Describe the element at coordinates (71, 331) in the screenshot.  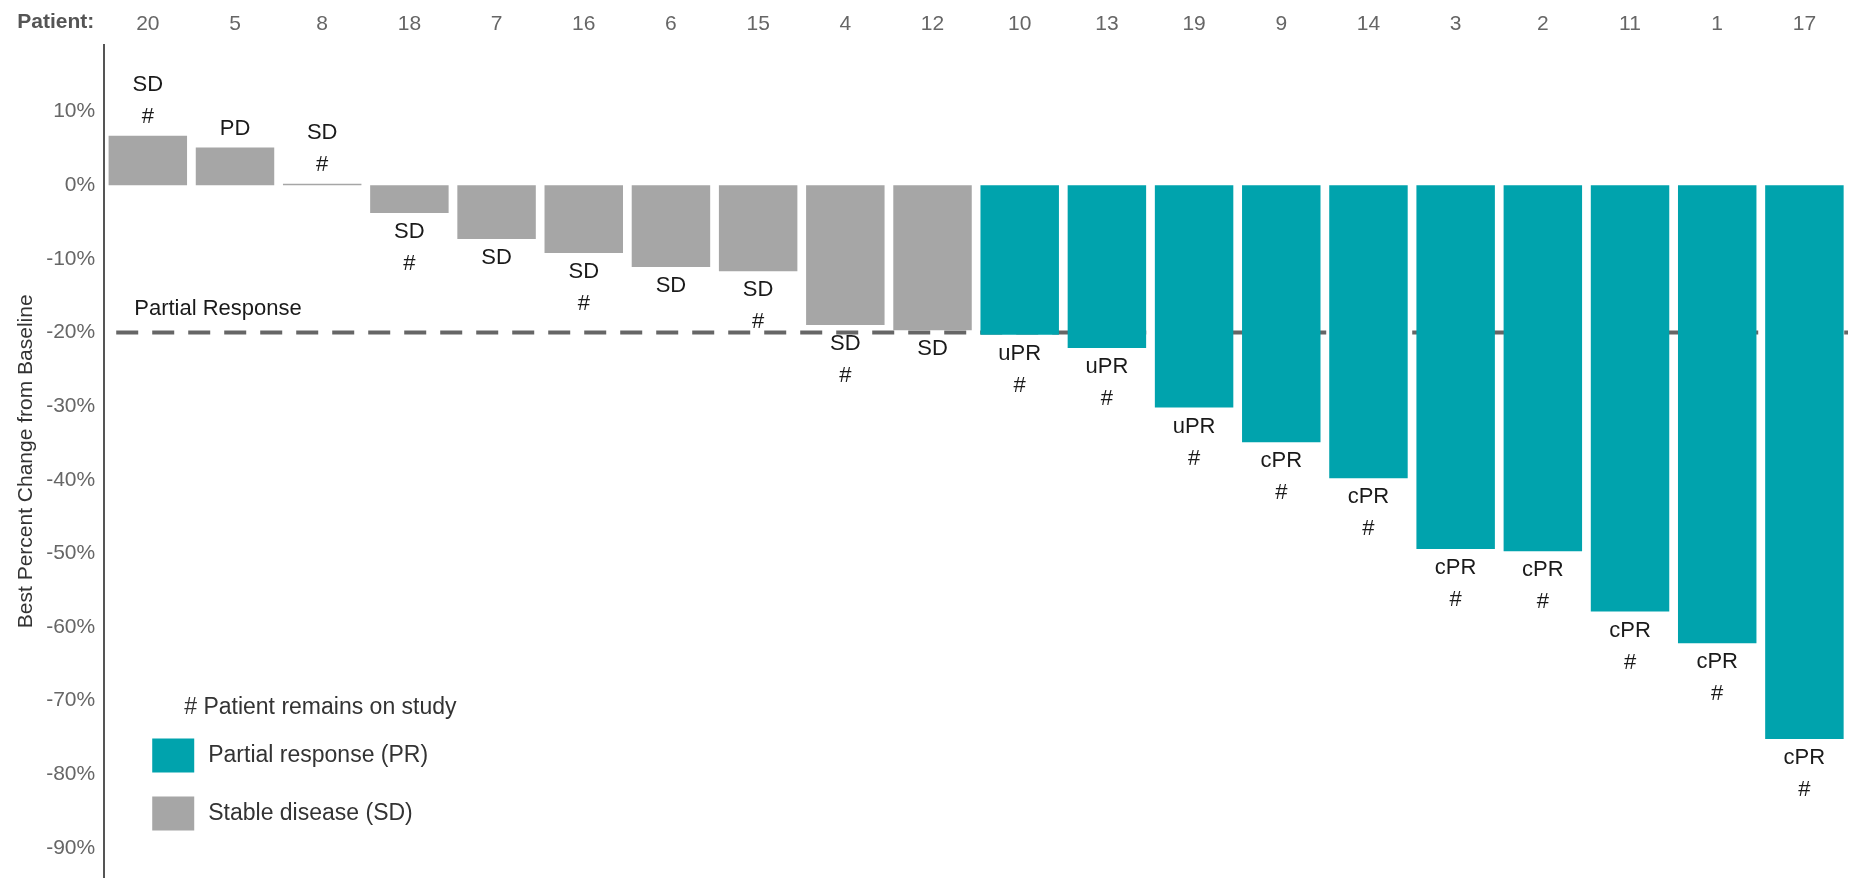
I see `y-tick-label: -20%` at that location.